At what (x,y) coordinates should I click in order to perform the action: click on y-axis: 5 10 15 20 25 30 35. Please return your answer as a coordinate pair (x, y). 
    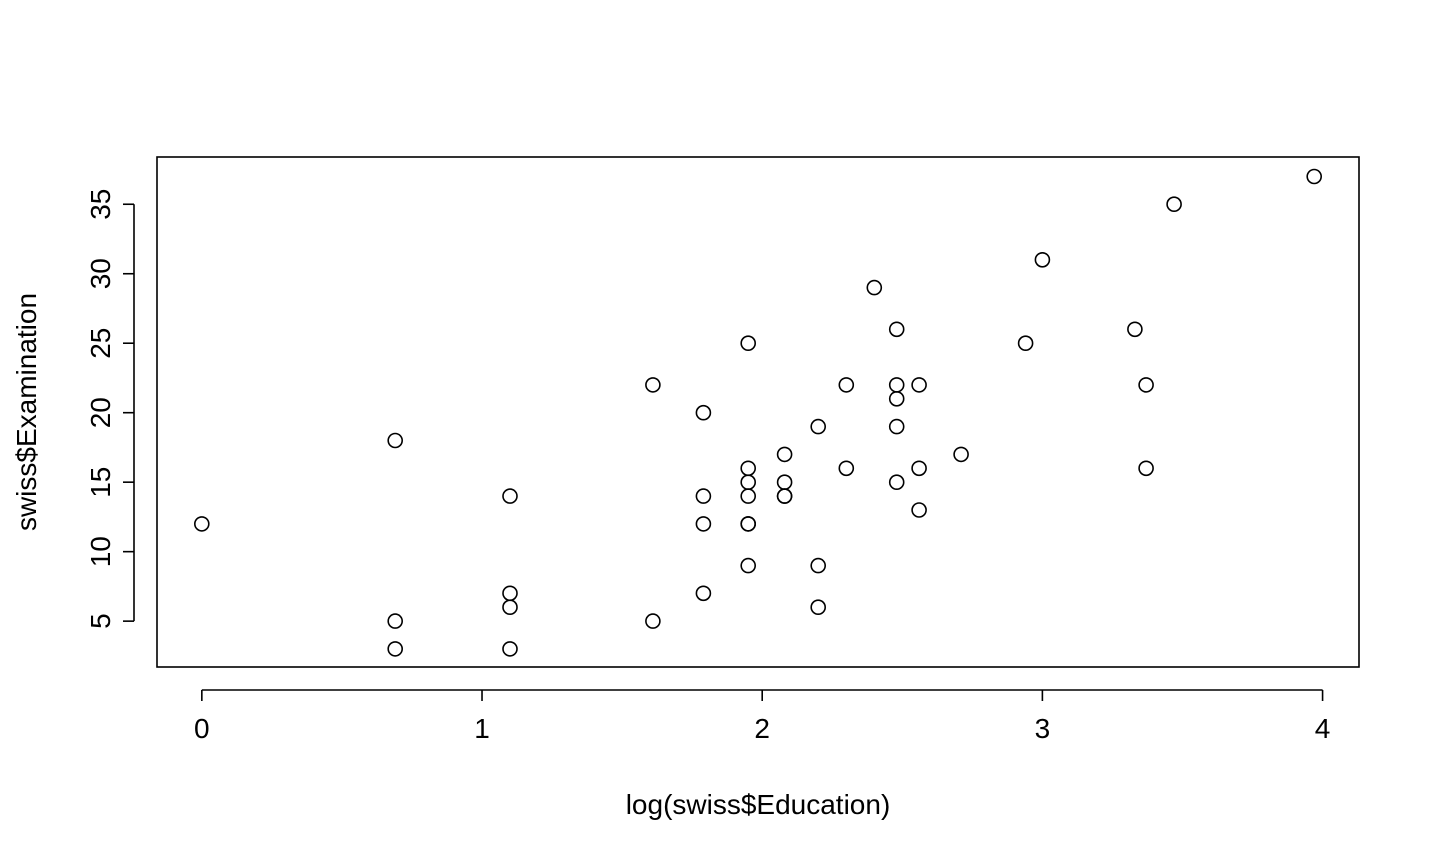
    Looking at the image, I should click on (110, 409).